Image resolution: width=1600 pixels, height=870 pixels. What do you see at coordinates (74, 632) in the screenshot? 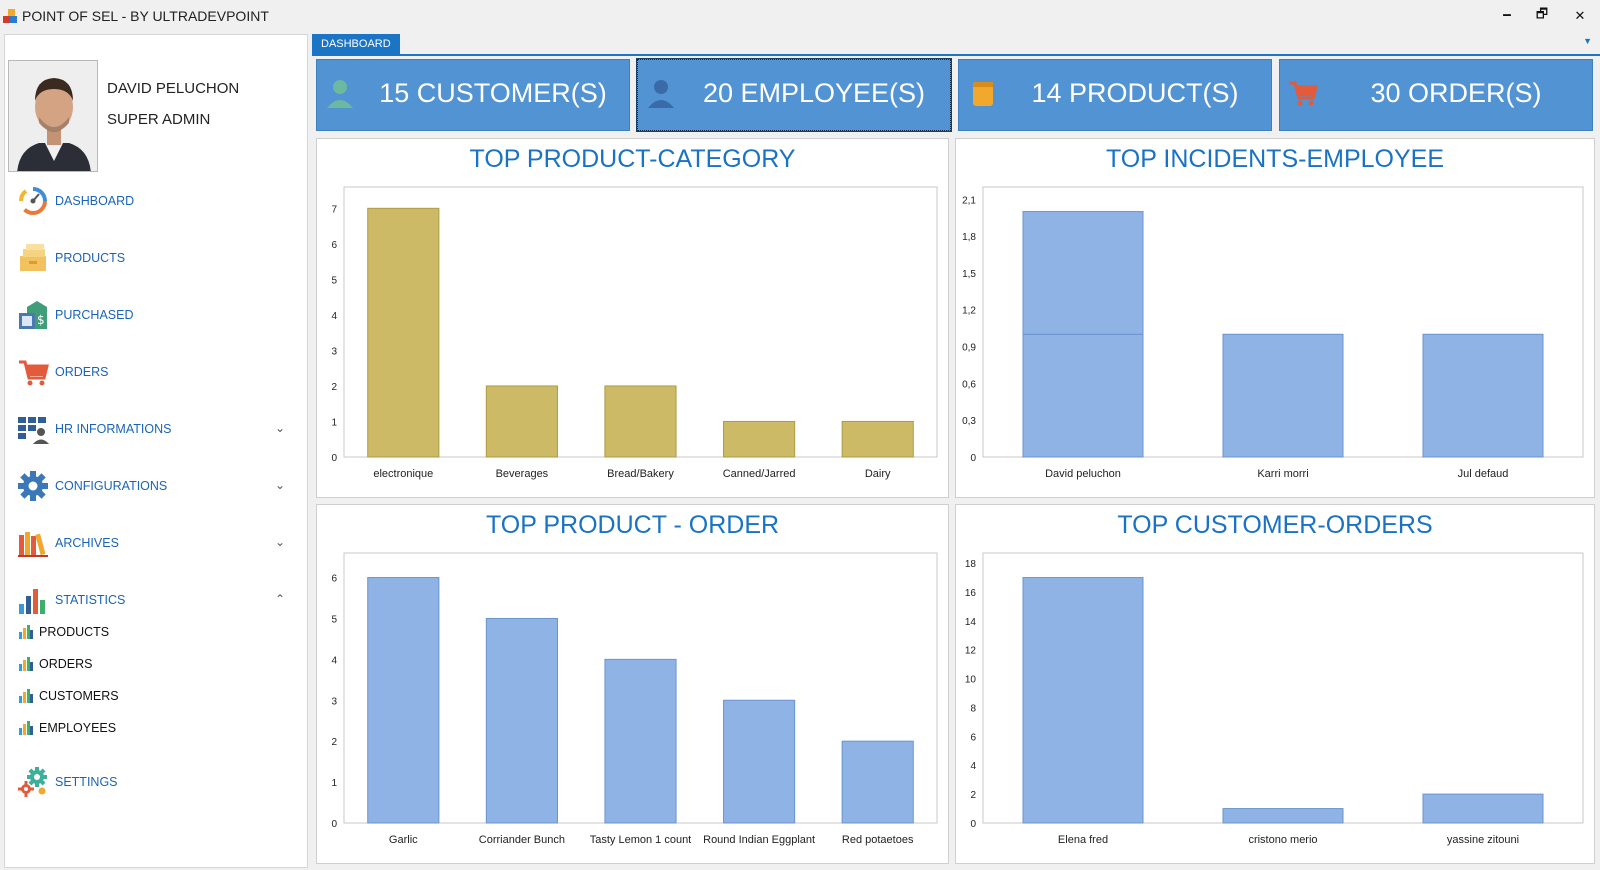
I see `stats-sub-products-label: PRODUCTS` at bounding box center [74, 632].